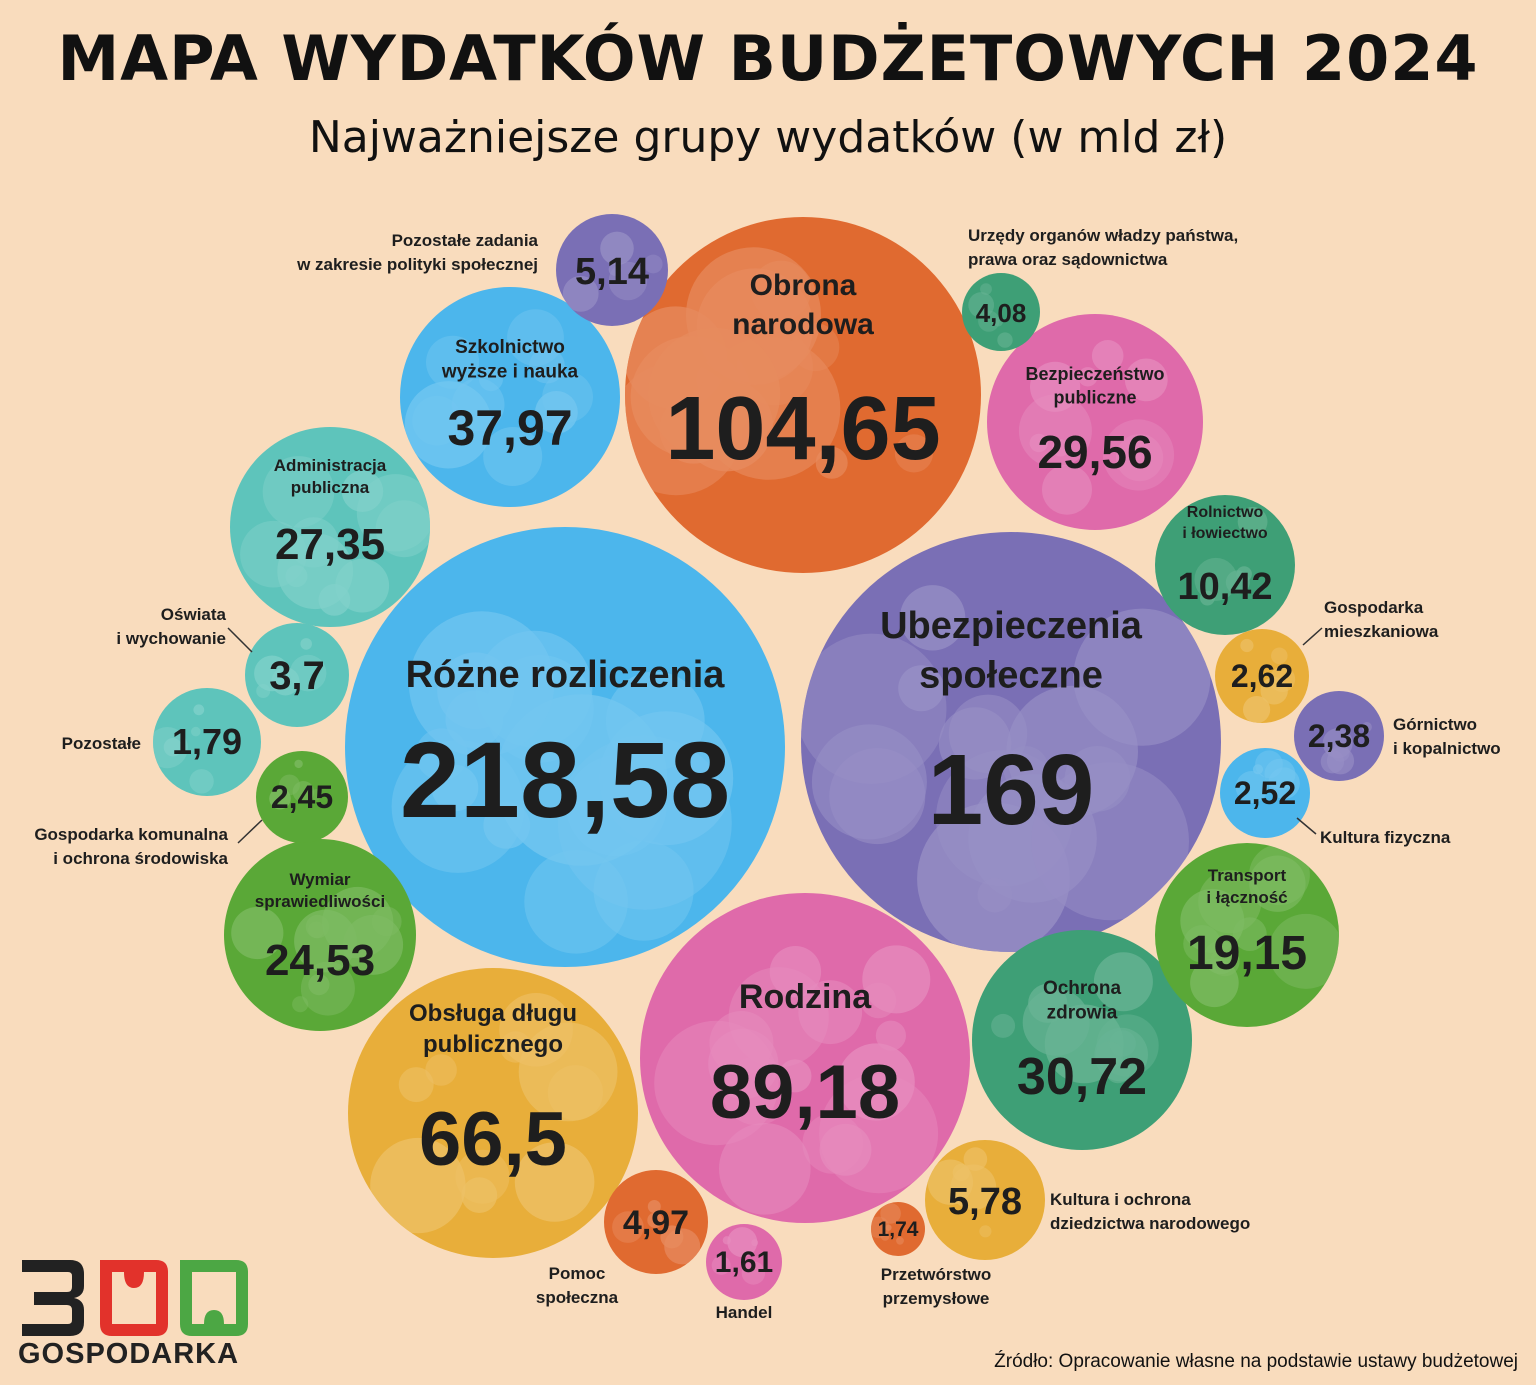 The image size is (1536, 1385). I want to click on bubble-label: Transport, so click(1247, 875).